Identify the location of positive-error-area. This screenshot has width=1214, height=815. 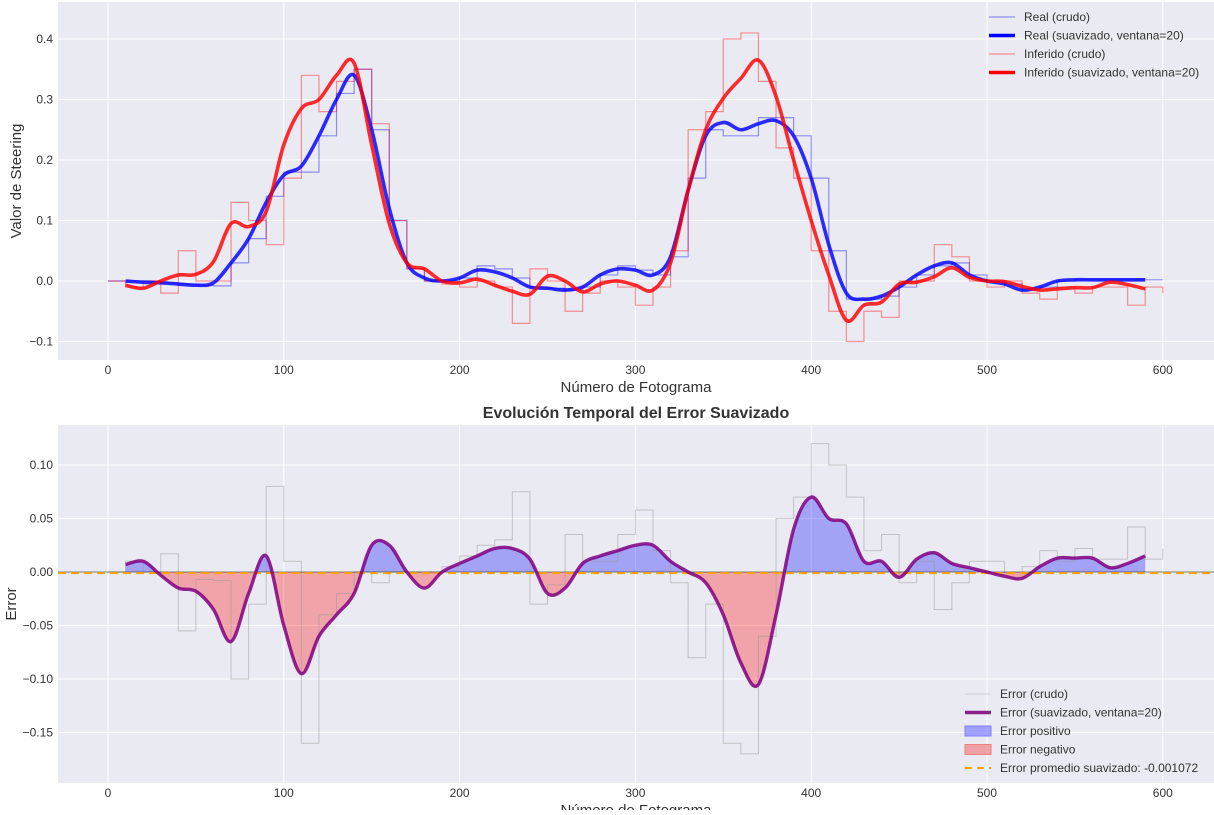
(635, 534).